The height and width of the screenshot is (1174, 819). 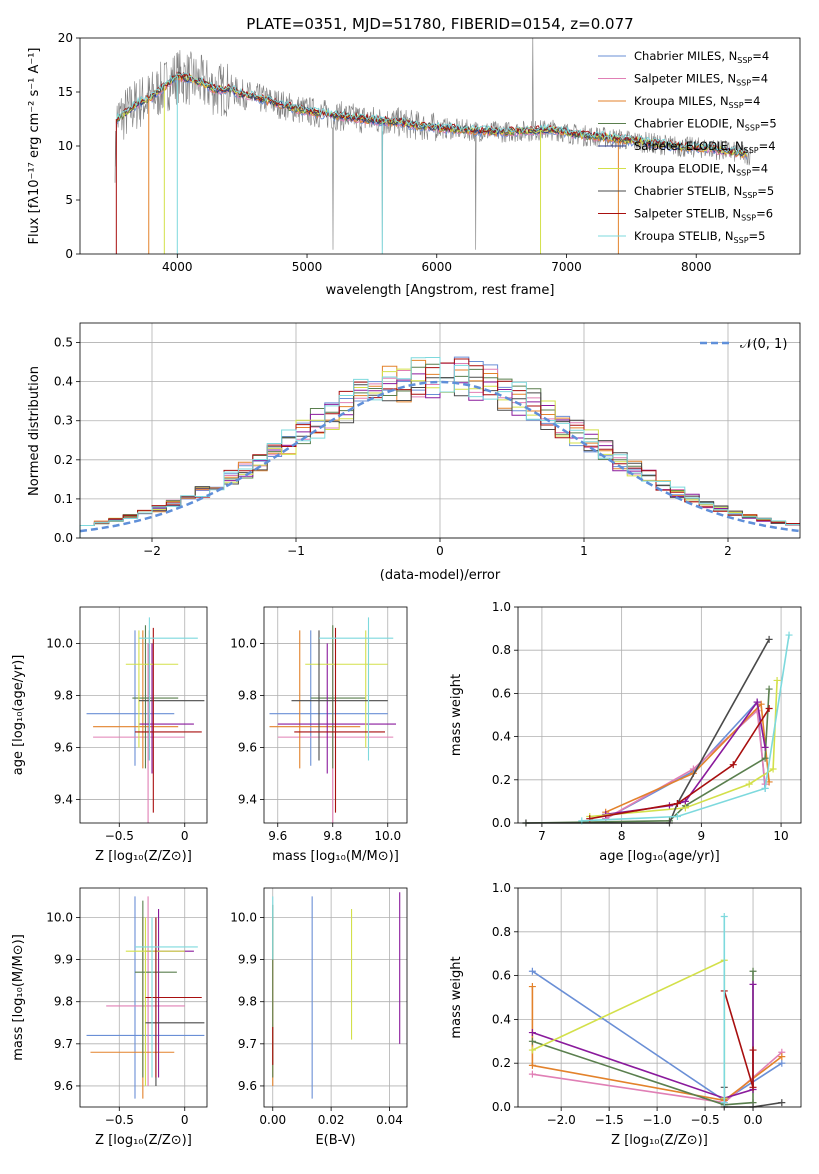 What do you see at coordinates (247, 748) in the screenshot?
I see `age-vs-mass-ytick-label: 9.6` at bounding box center [247, 748].